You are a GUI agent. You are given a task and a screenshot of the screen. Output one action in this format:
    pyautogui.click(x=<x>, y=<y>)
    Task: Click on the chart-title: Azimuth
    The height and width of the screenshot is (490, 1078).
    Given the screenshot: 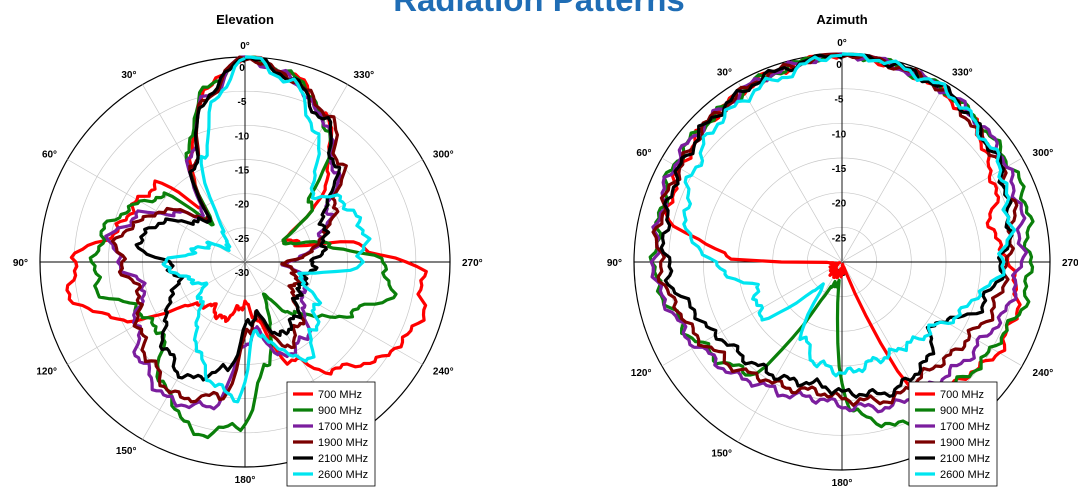 What is the action you would take?
    pyautogui.click(x=841, y=19)
    